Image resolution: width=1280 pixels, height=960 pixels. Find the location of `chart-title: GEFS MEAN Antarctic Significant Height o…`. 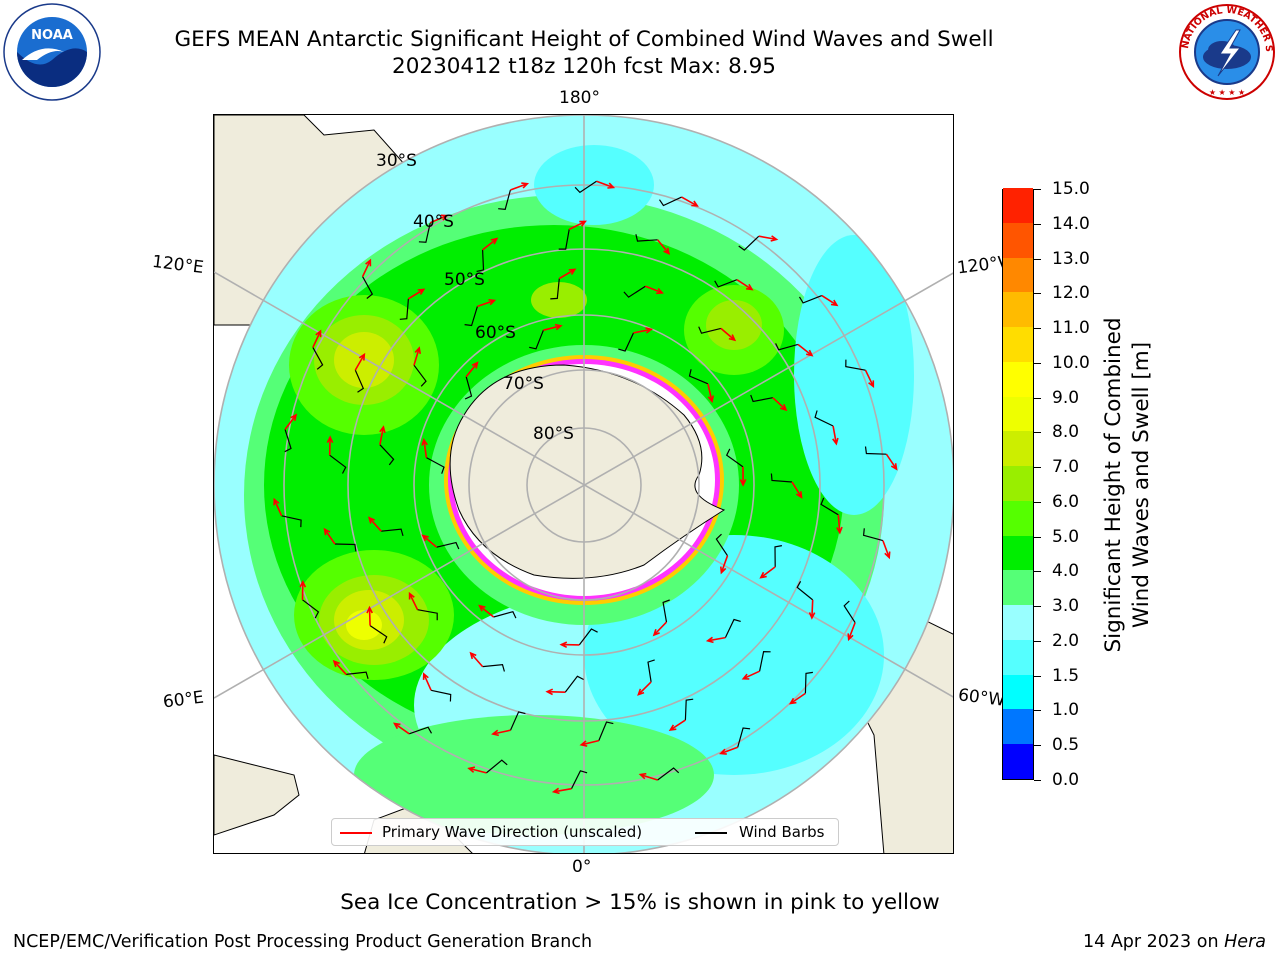

chart-title: GEFS MEAN Antarctic Significant Height o… is located at coordinates (584, 39).